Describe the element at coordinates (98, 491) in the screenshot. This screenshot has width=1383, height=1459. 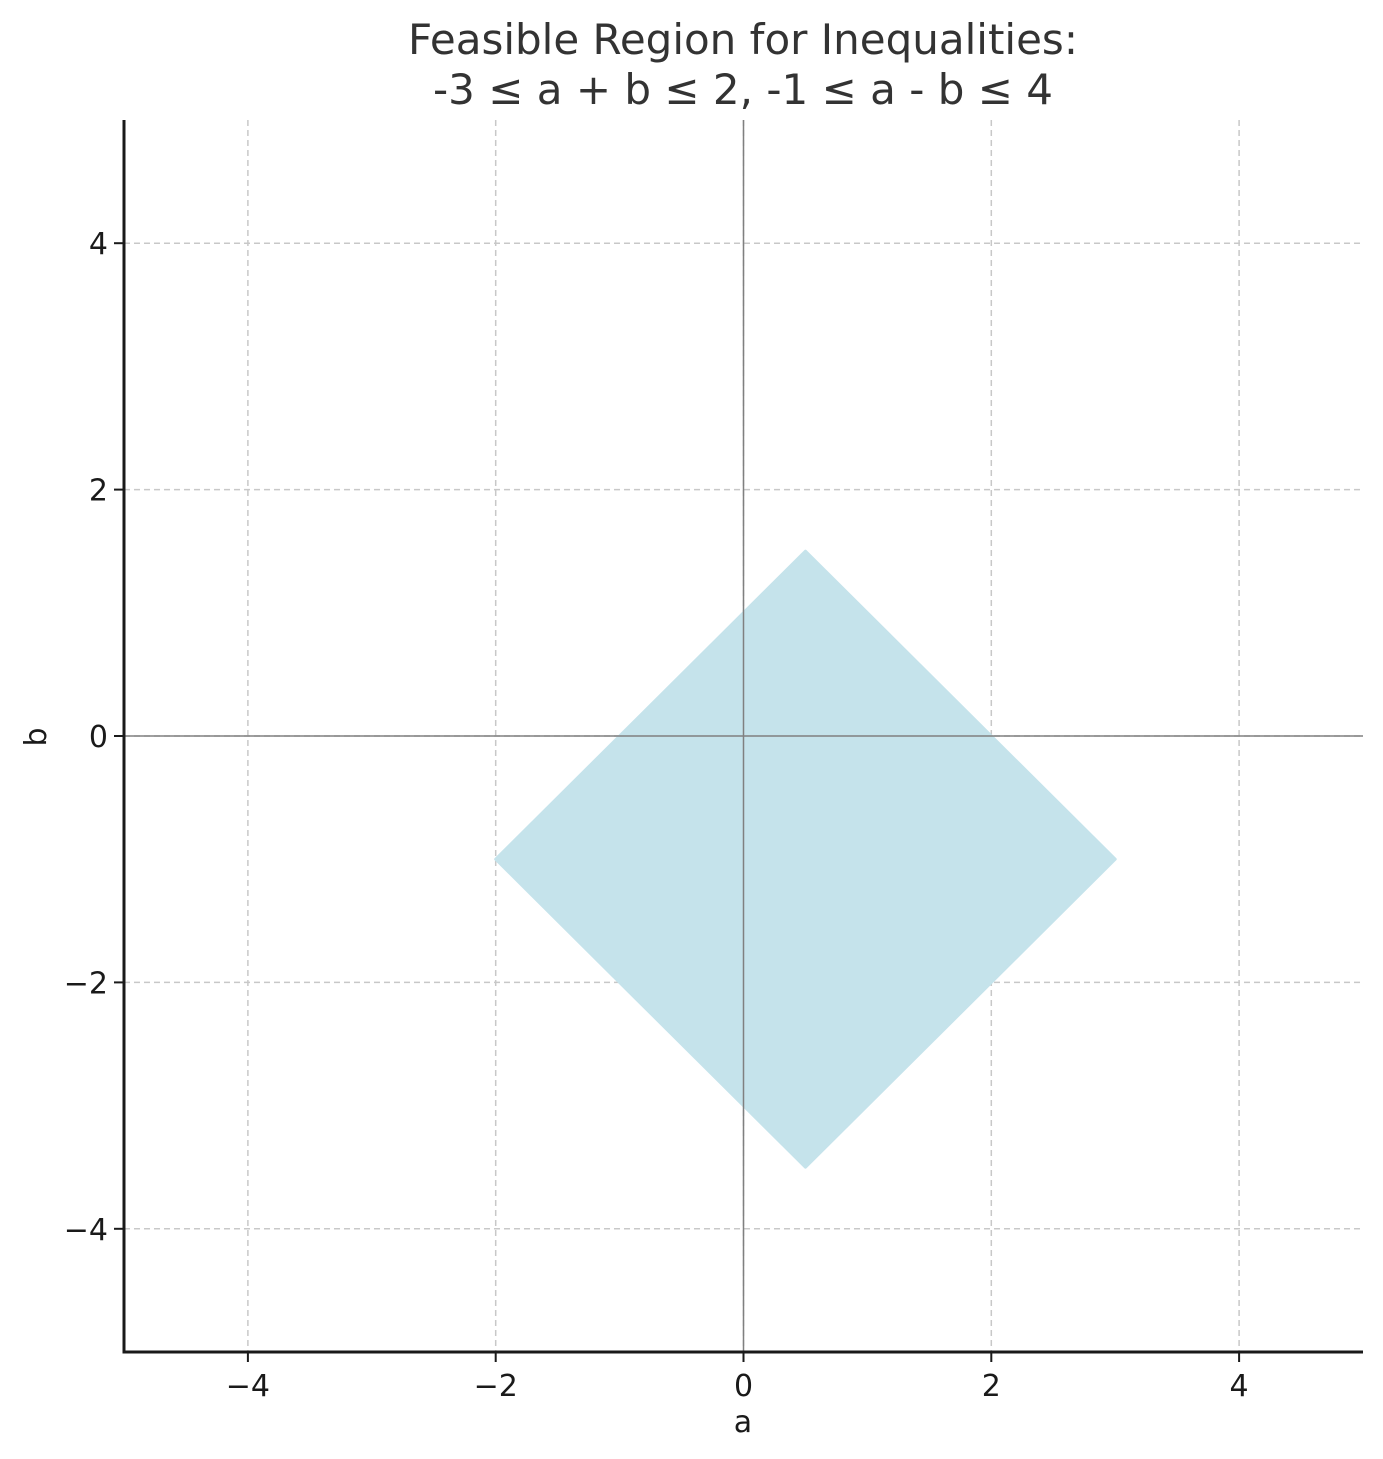
I see `y-tick-label: 2` at that location.